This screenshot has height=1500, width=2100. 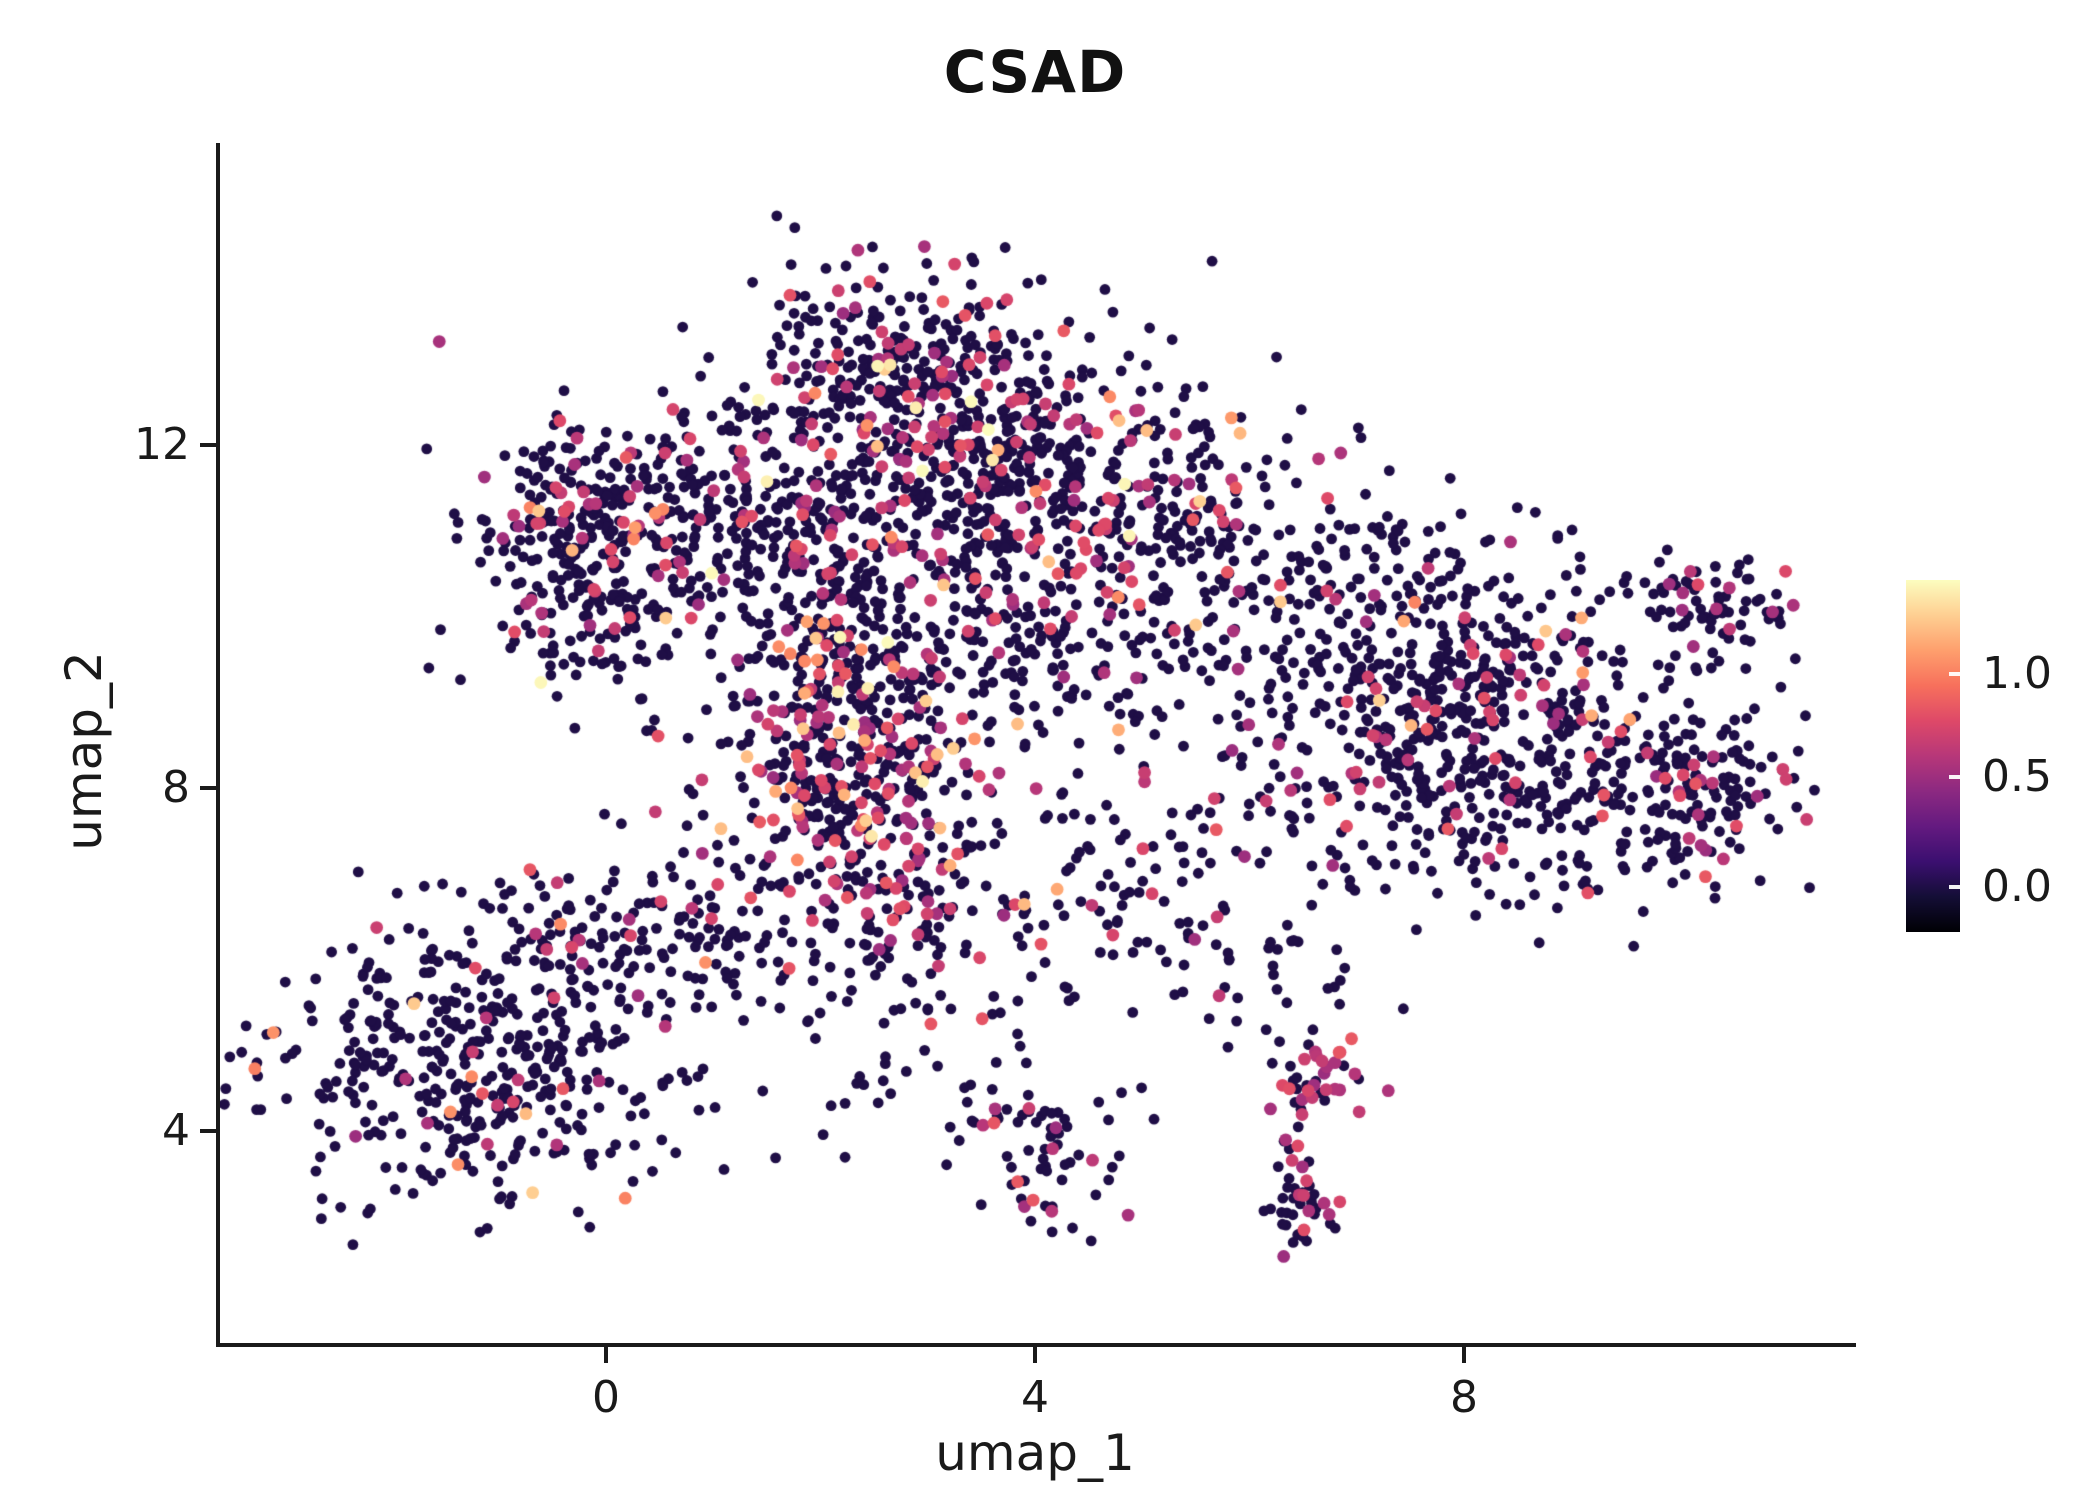 I want to click on x-axis-line, so click(x=1036, y=1345).